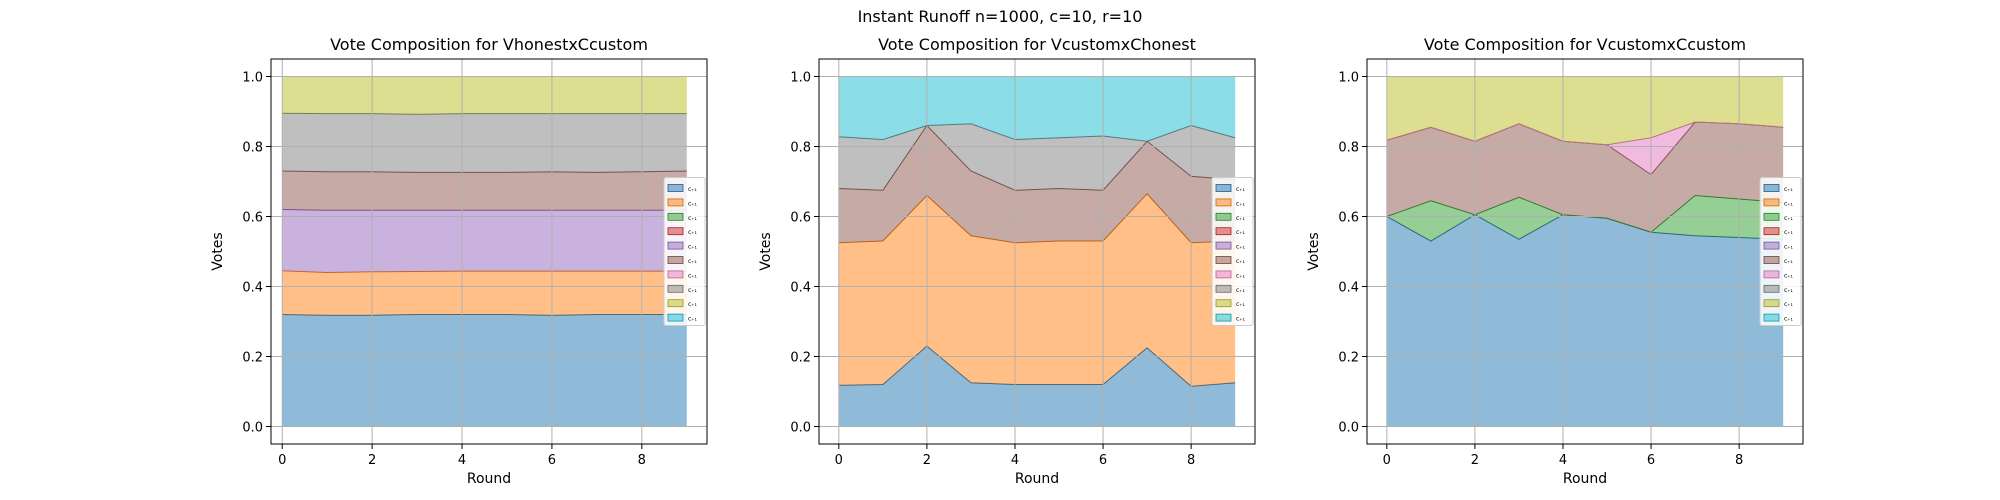 This screenshot has height=500, width=2000. What do you see at coordinates (1585, 44) in the screenshot?
I see `subplot-title: Vote Composition for VcustomxCcustom` at bounding box center [1585, 44].